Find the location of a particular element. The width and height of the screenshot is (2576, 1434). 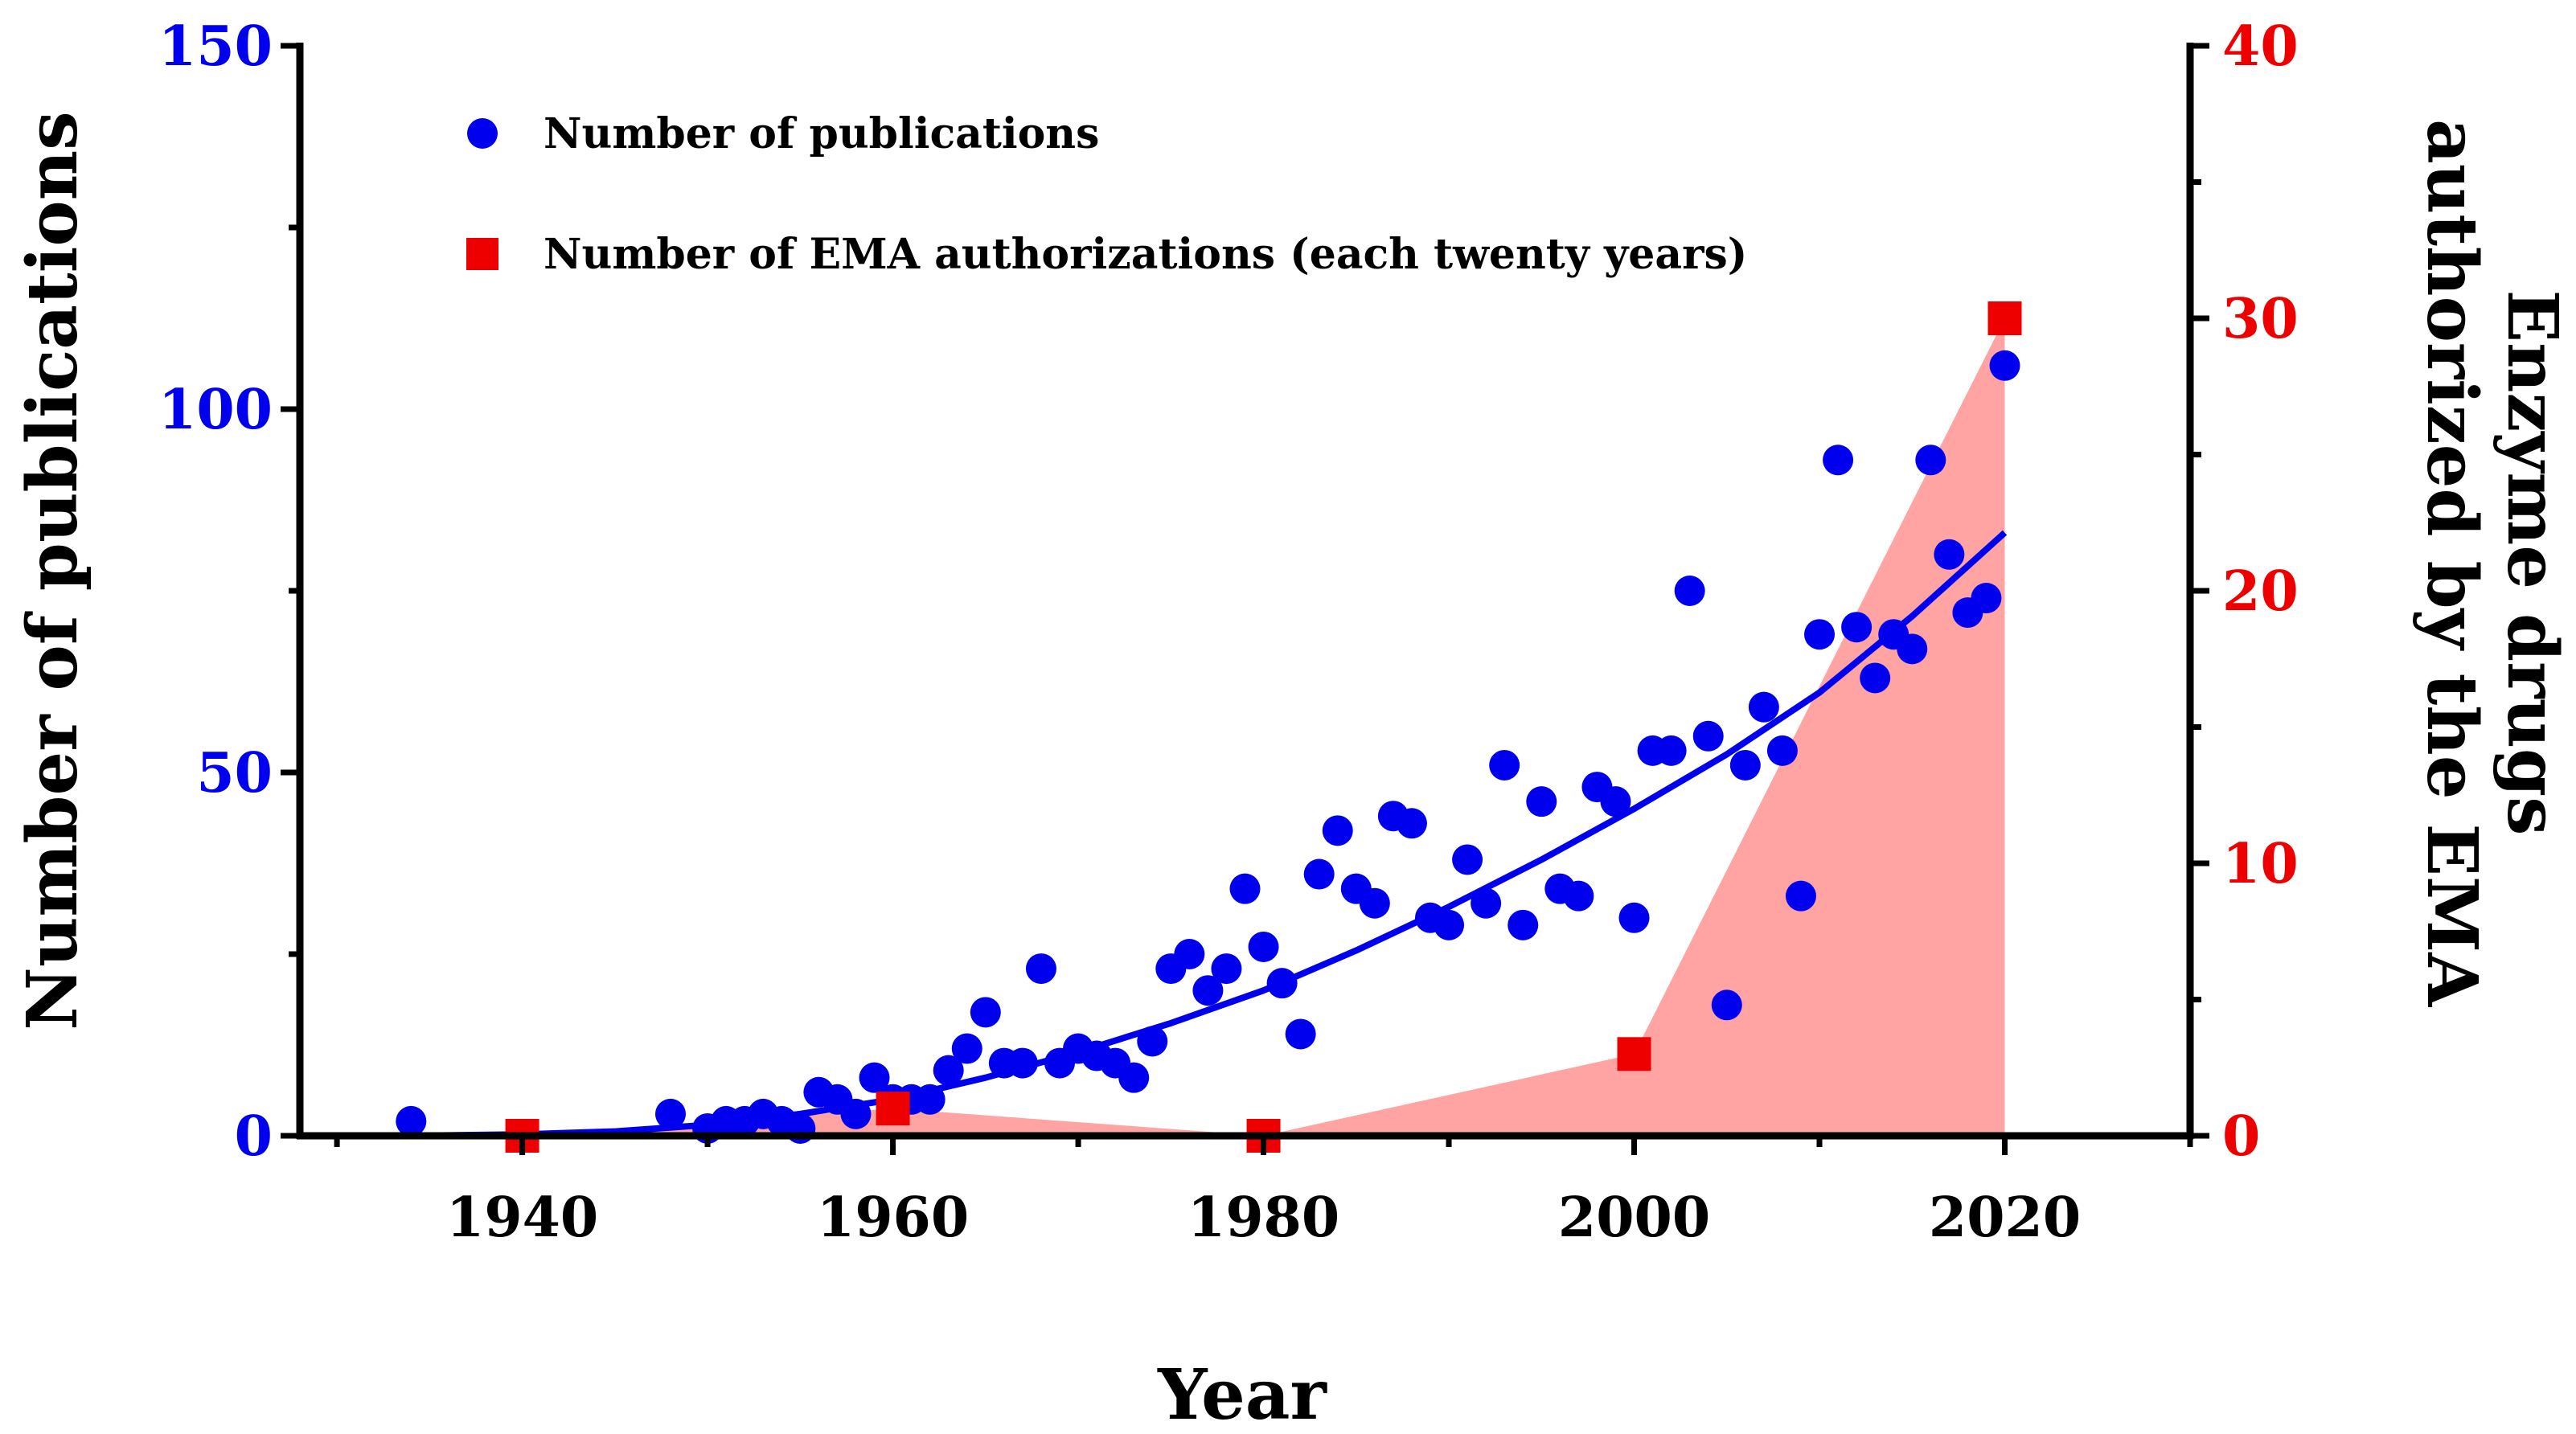

publication-point-1988 is located at coordinates (1411, 823).